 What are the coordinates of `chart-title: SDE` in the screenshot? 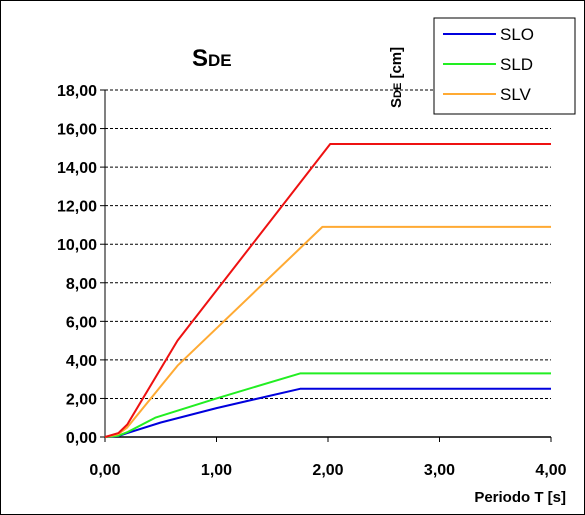 It's located at (212, 58).